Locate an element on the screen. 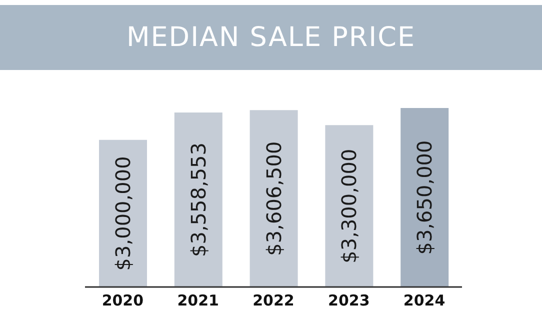 The width and height of the screenshot is (542, 333). data-label: $3,558,553 is located at coordinates (198, 199).